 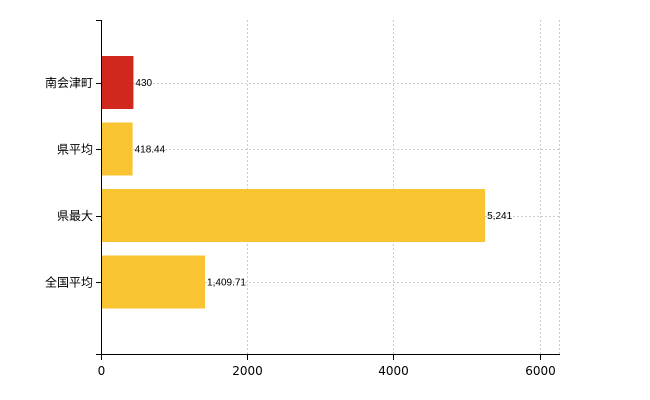 What do you see at coordinates (540, 371) in the screenshot?
I see `x-tick-label-3: 6000` at bounding box center [540, 371].